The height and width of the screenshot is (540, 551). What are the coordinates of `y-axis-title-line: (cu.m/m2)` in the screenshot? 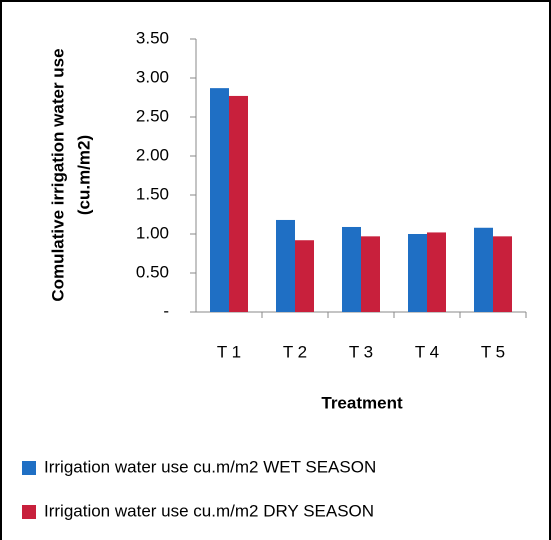 It's located at (83, 175).